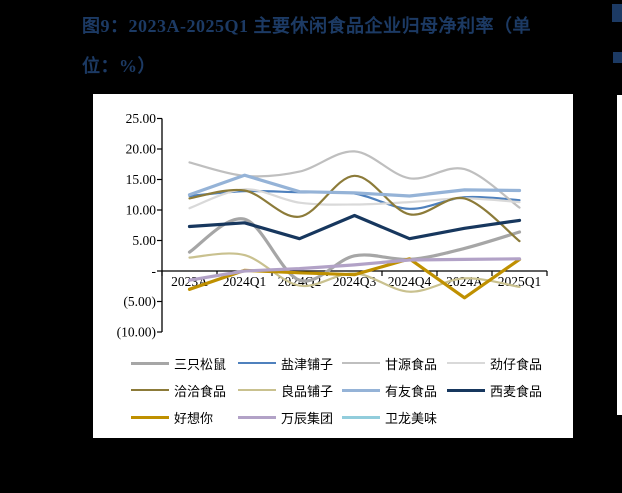 The width and height of the screenshot is (622, 493). What do you see at coordinates (141, 179) in the screenshot?
I see `y-tick-label: 15.00` at bounding box center [141, 179].